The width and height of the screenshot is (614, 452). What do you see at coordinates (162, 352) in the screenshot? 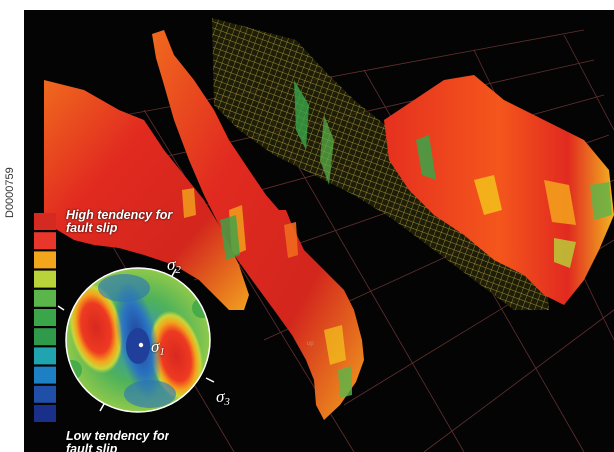
I see `sigma1-index: 1` at bounding box center [162, 352].